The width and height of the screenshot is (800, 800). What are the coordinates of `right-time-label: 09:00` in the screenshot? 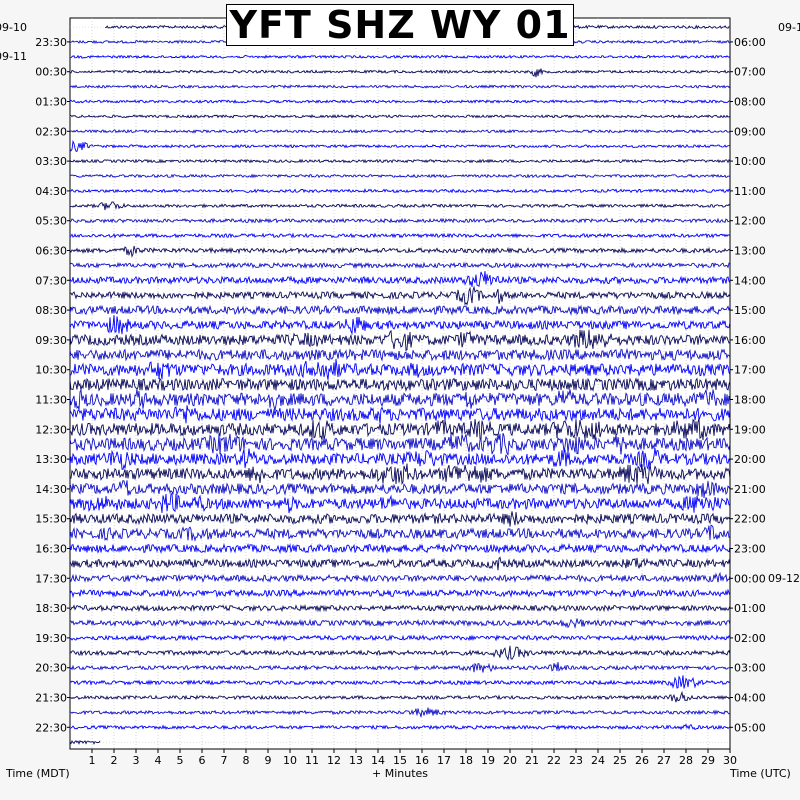 It's located at (750, 131).